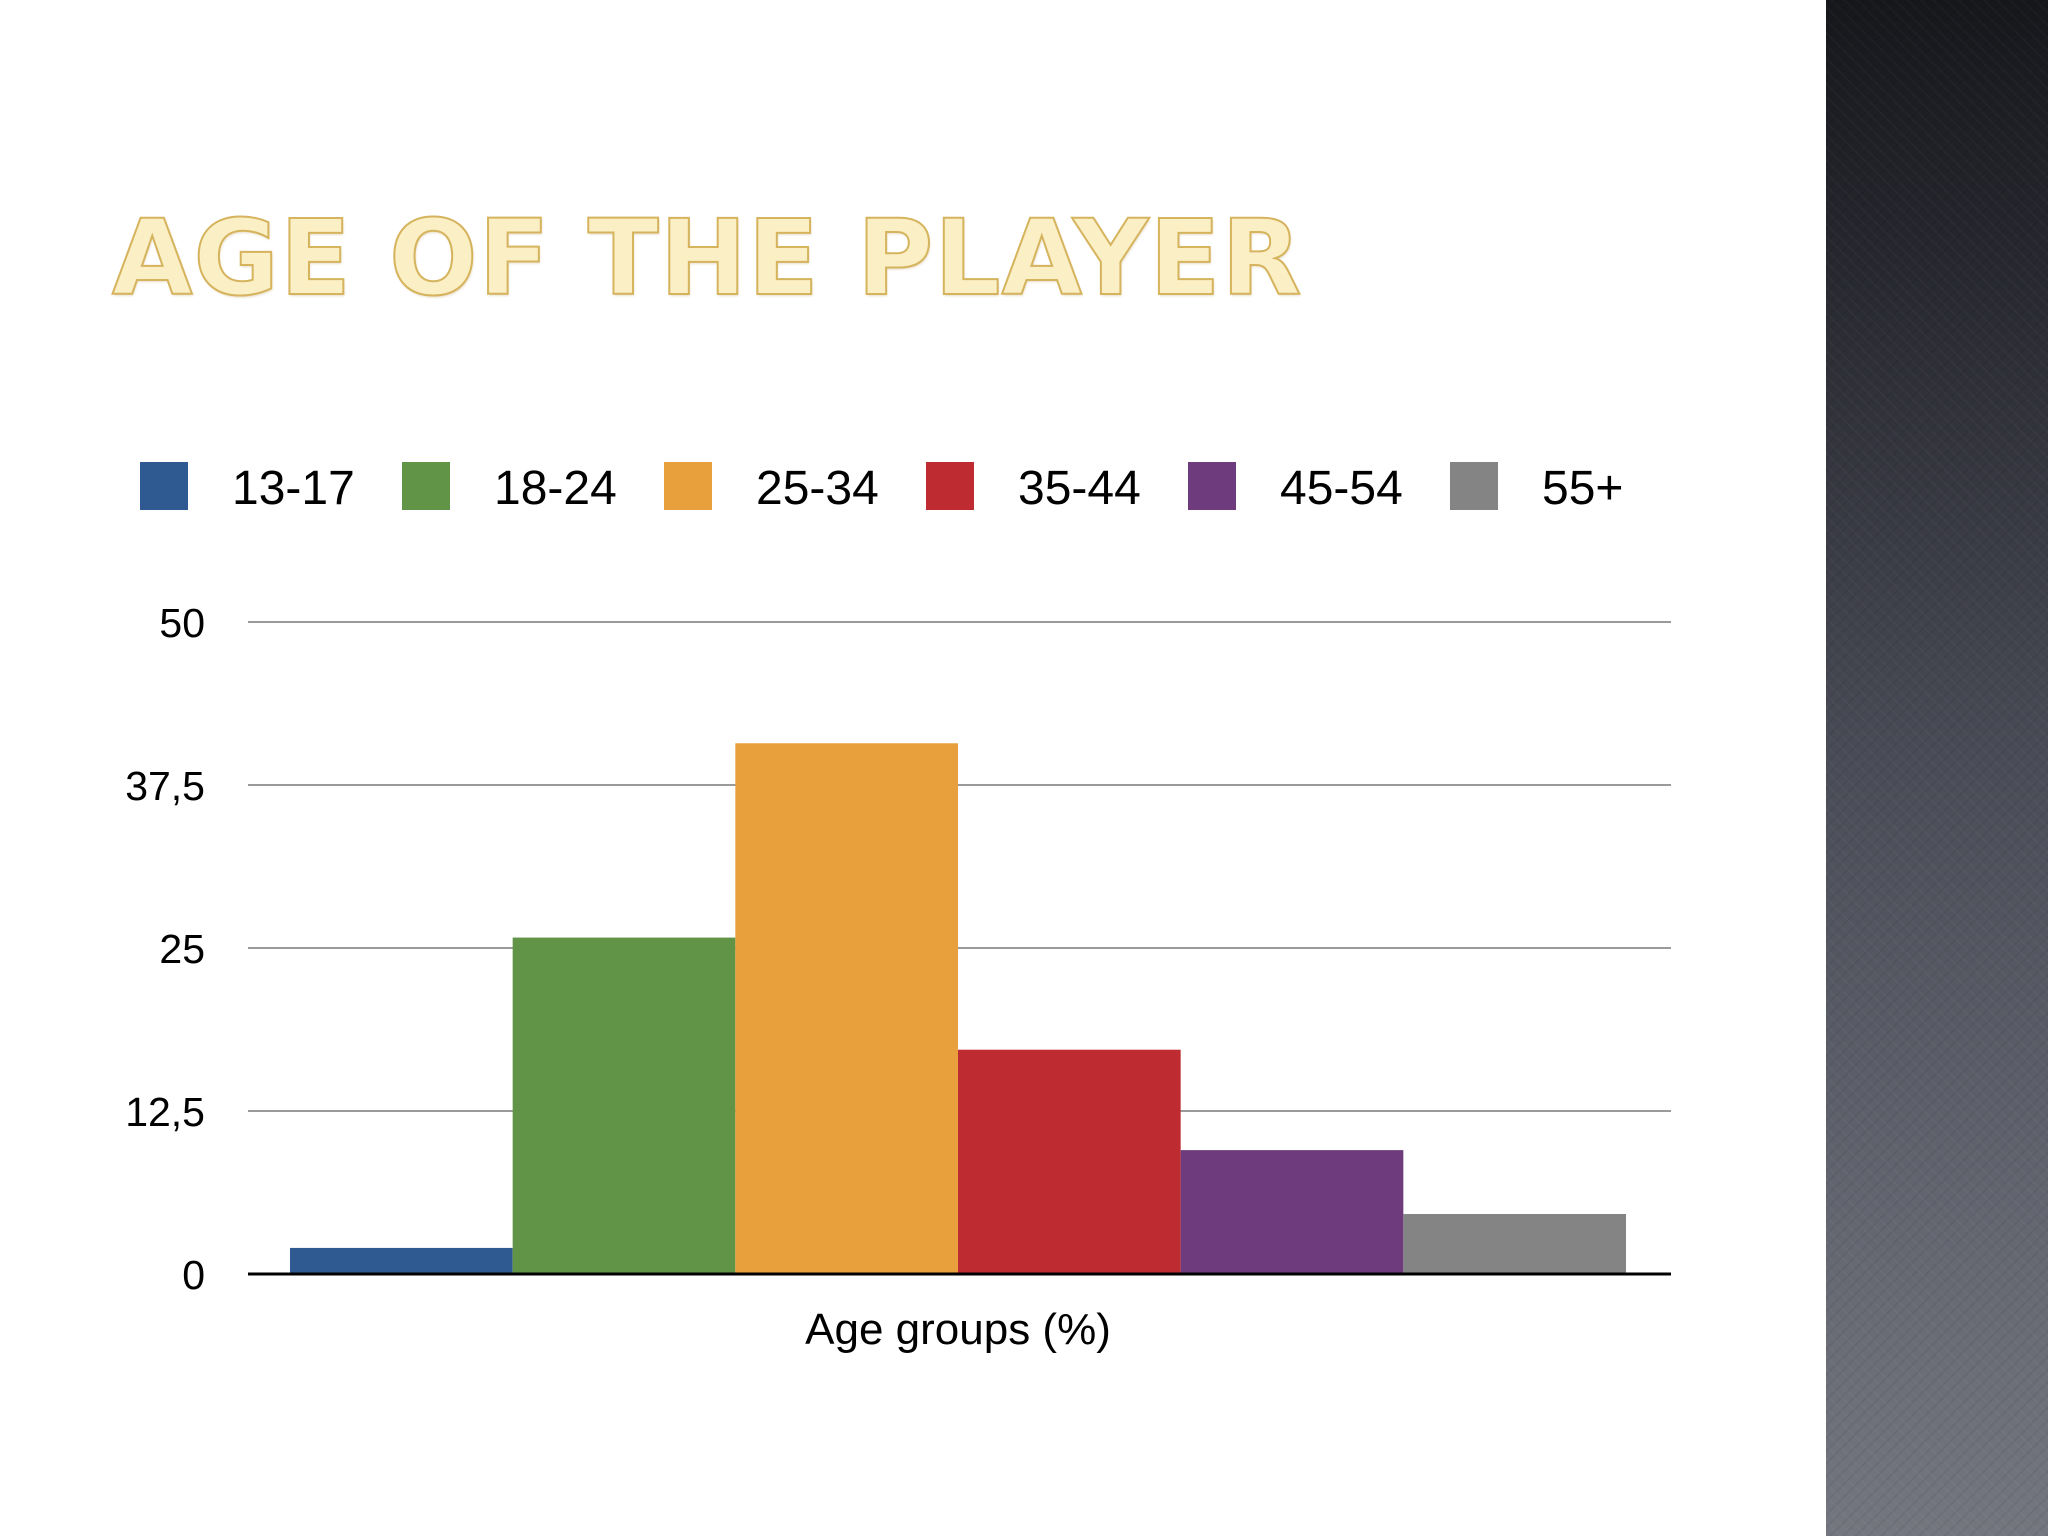  What do you see at coordinates (165, 1112) in the screenshot?
I see `y-tick-label: 12,5` at bounding box center [165, 1112].